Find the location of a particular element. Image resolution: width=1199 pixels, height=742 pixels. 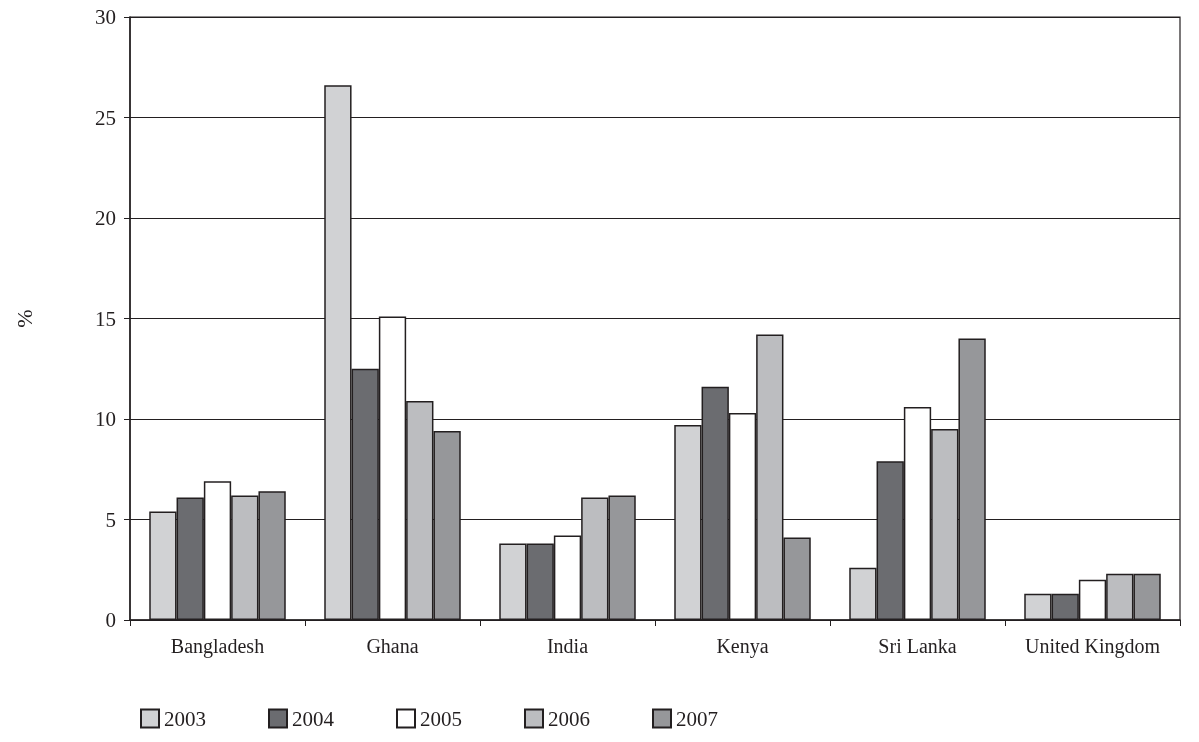

legend-label: 2007 is located at coordinates (697, 718).